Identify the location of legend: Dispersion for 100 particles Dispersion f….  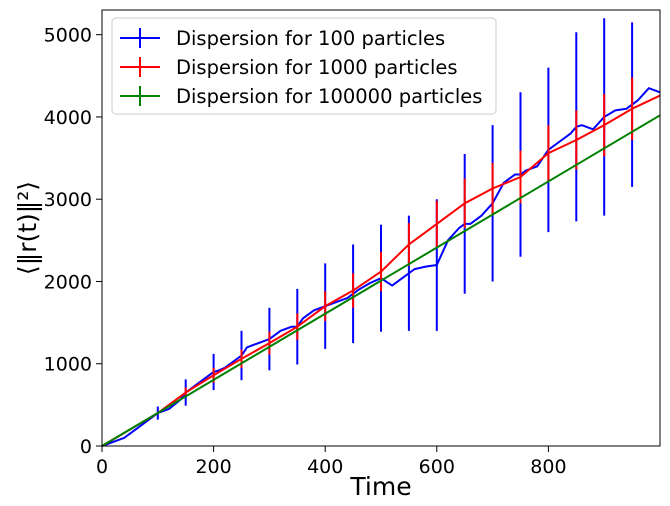
(304, 66).